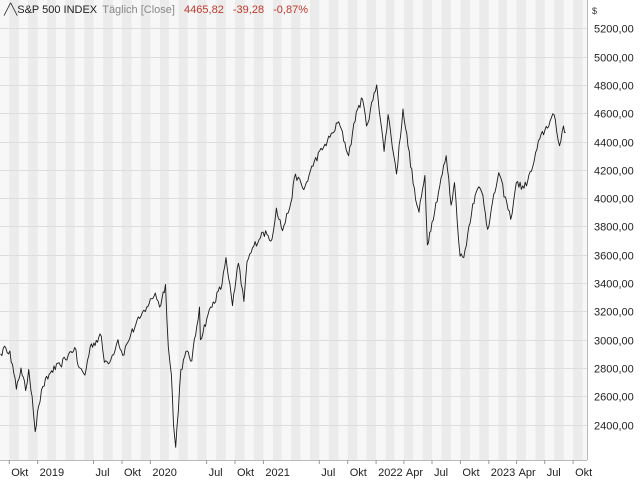  Describe the element at coordinates (614, 30) in the screenshot. I see `y-tick-label: 5200,00` at that location.